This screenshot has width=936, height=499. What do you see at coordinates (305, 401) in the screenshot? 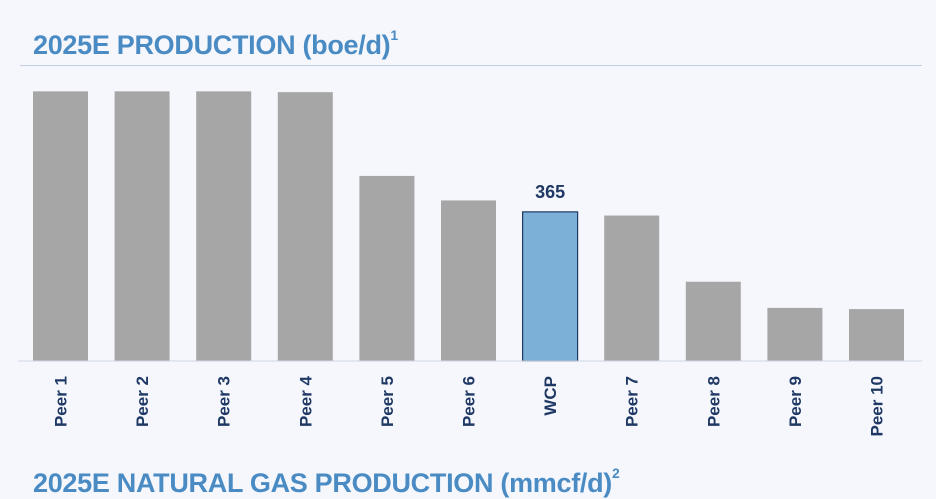
I see `category-label: Peer 4` at bounding box center [305, 401].